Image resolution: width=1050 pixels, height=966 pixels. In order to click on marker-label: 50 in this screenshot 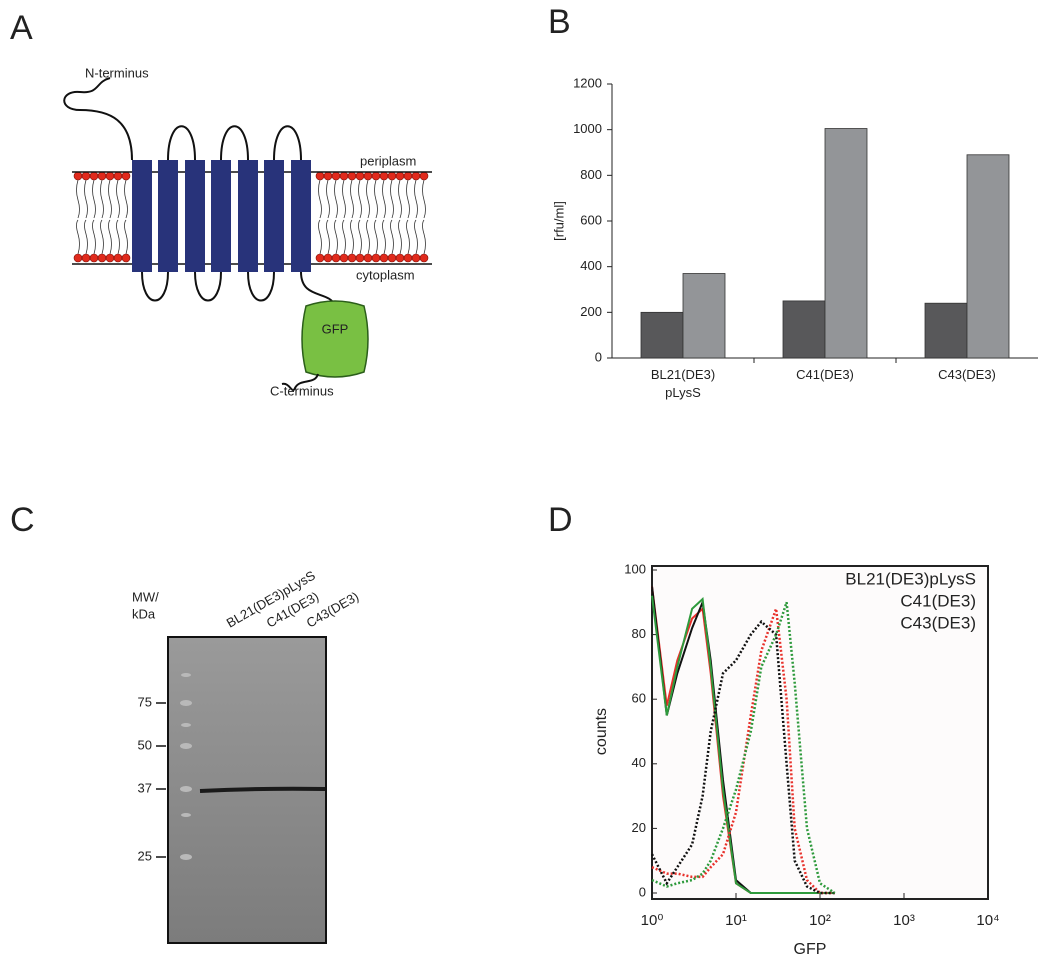, I will do `click(145, 744)`.